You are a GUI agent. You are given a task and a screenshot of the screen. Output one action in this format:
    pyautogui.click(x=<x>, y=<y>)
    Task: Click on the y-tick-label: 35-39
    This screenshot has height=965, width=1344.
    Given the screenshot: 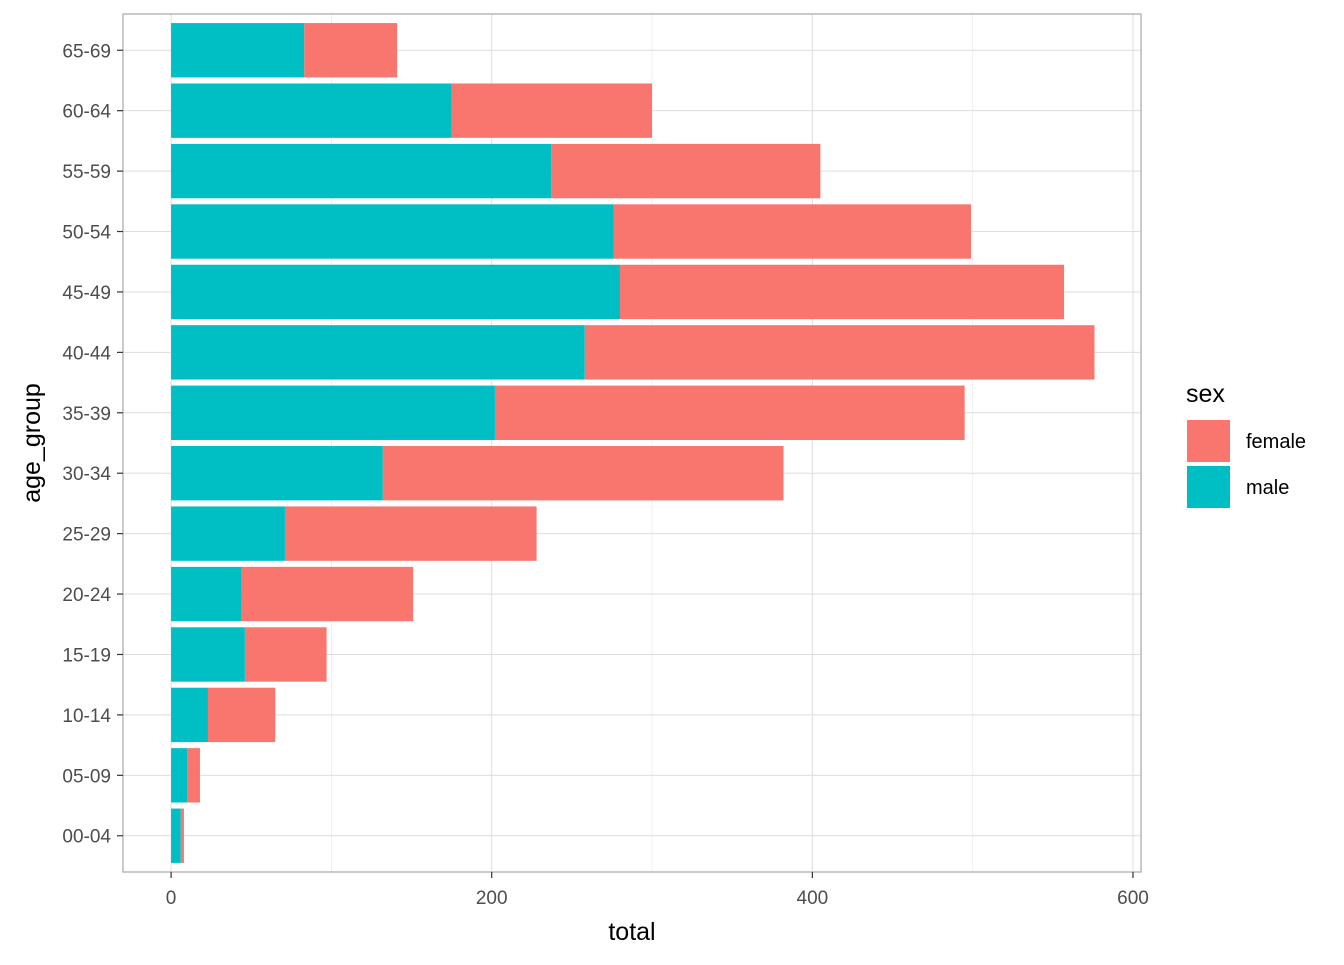 What is the action you would take?
    pyautogui.click(x=86, y=414)
    